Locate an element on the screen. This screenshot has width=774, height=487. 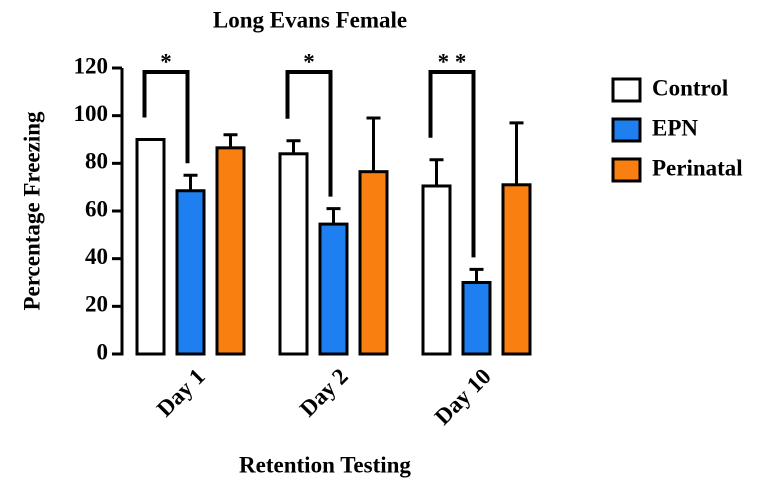
y-tick-label: 20 is located at coordinates (96, 304).